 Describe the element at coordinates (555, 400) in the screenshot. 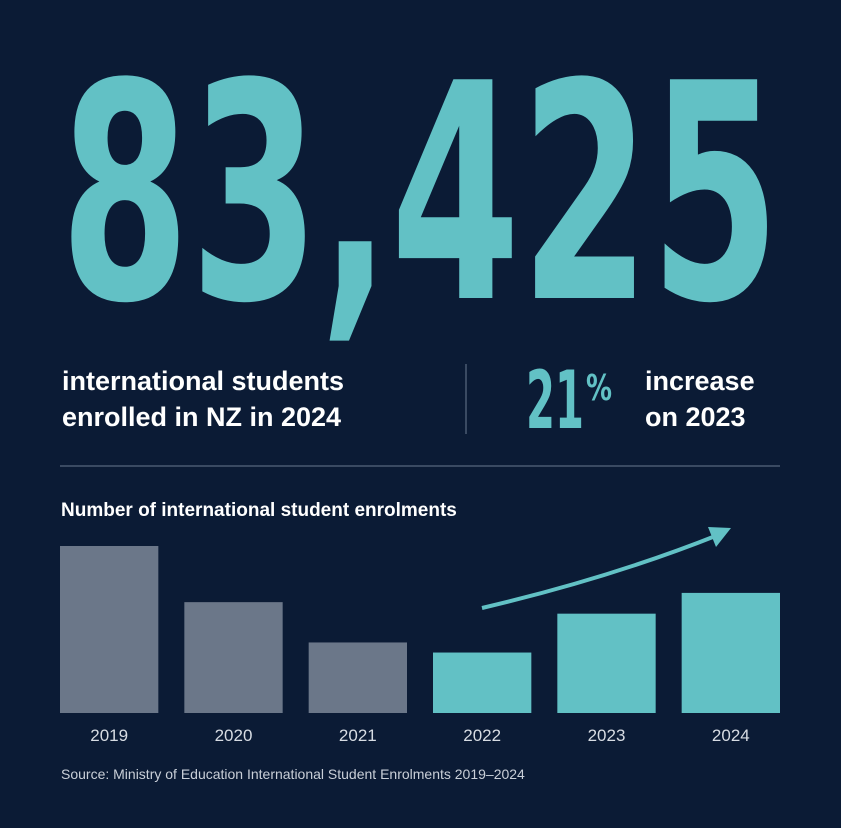

I see `change-number: 21` at that location.